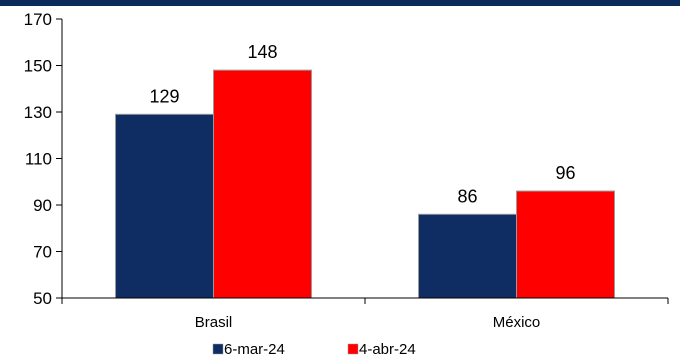 This screenshot has height=362, width=680. What do you see at coordinates (368, 322) in the screenshot?
I see `category-labels: Brasil México` at bounding box center [368, 322].